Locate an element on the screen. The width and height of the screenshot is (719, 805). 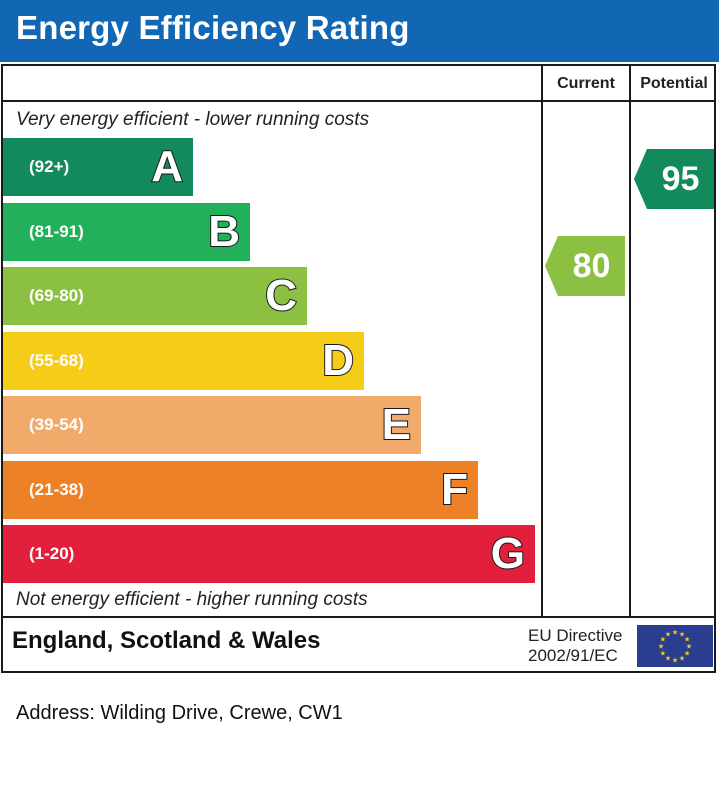
column-header-current: Current is located at coordinates (586, 83).